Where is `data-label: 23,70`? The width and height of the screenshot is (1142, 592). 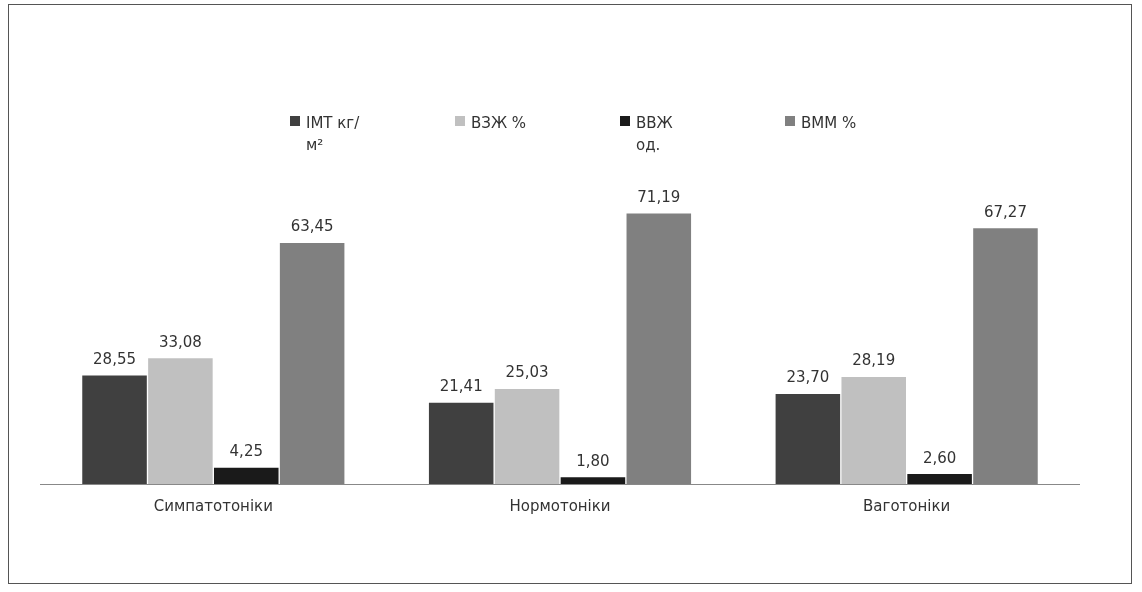
data-label: 23,70 is located at coordinates (808, 377).